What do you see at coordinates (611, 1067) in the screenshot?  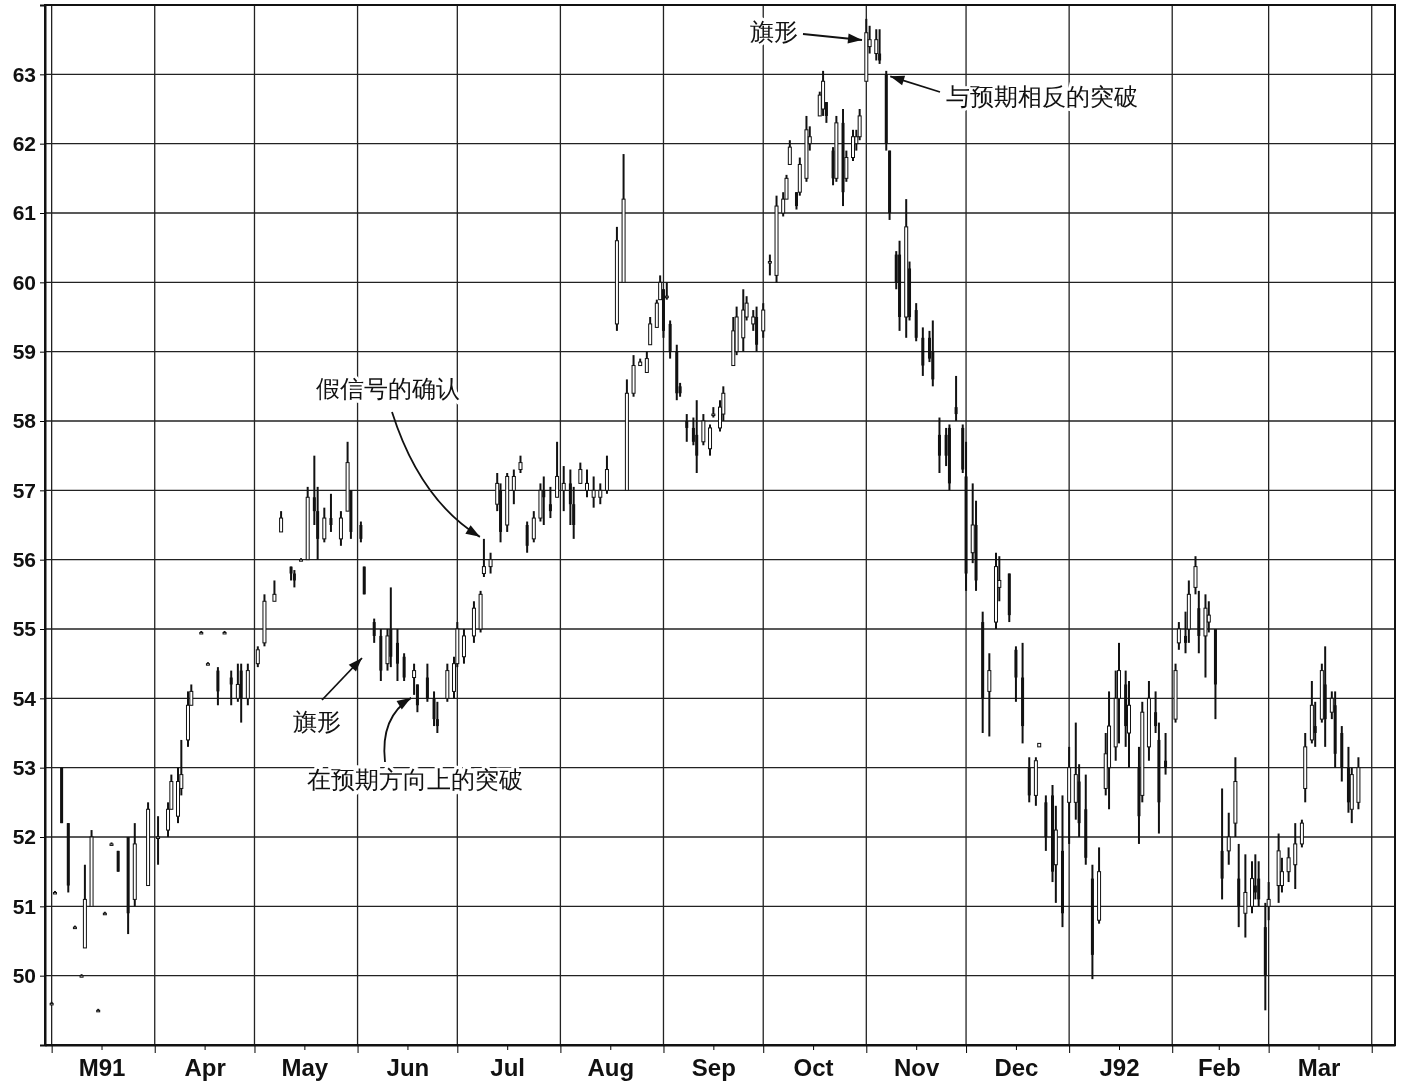 I see `x-tick-label: Aug` at bounding box center [611, 1067].